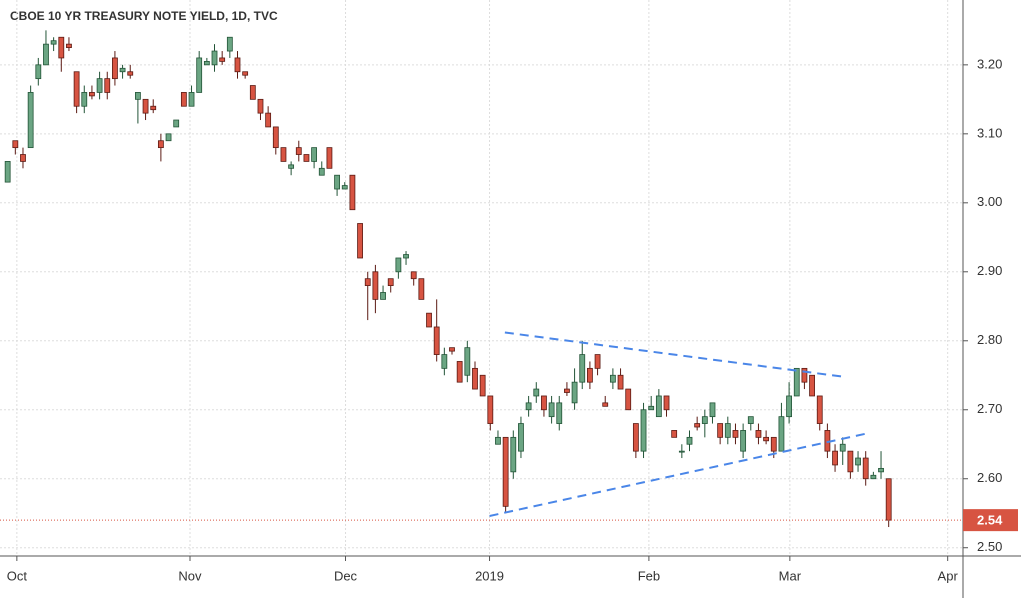 The height and width of the screenshot is (598, 1021). Describe the element at coordinates (190, 575) in the screenshot. I see `x-tick-label: Nov` at that location.